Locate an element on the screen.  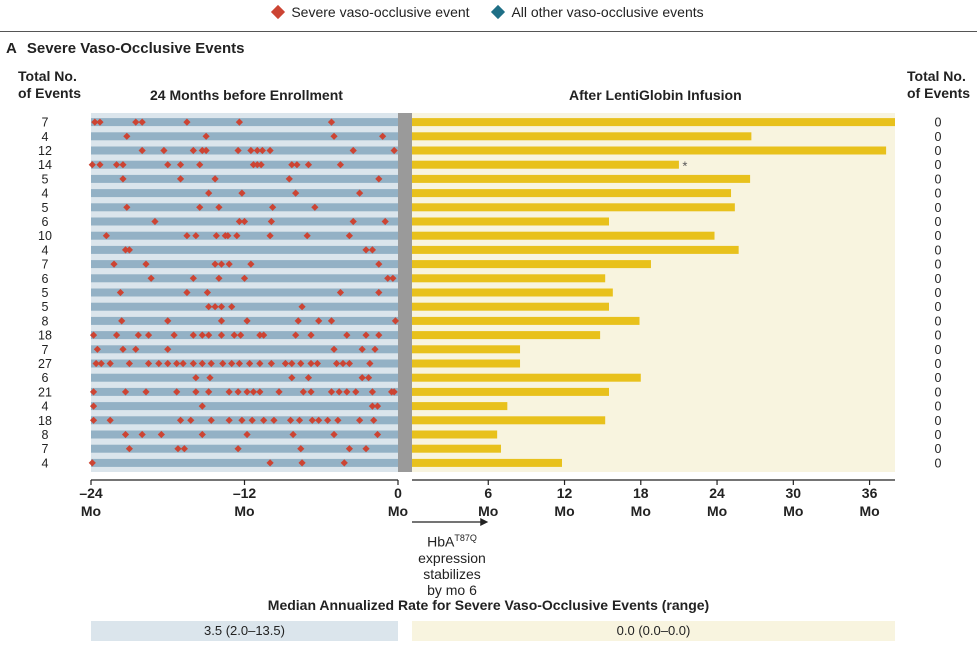
after-tick-4-label: 24 Mo is located at coordinates (717, 502).